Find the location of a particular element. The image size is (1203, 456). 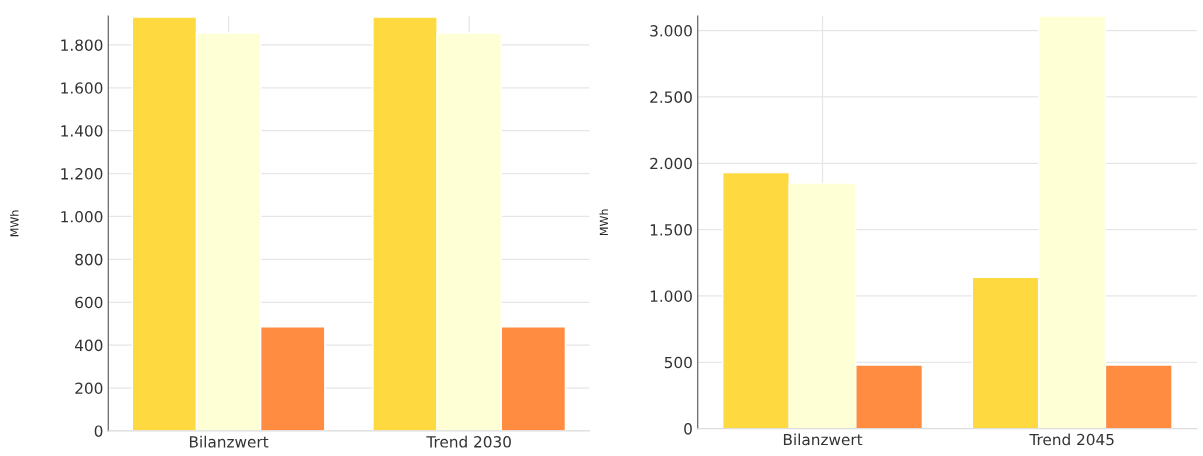

y-tick-label: 1.800 is located at coordinates (82, 45).